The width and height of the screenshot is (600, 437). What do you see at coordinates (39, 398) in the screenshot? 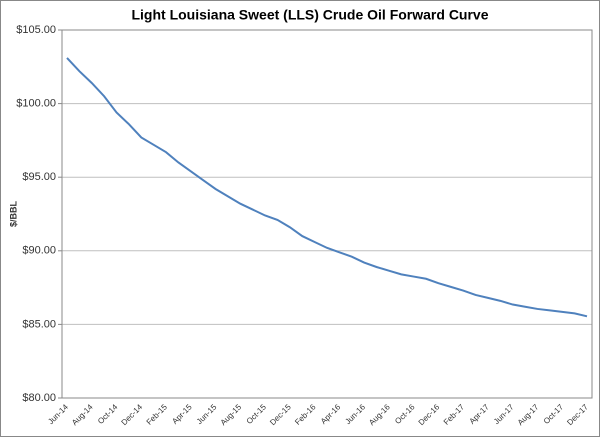
I see `y-tick-label: $80.00` at bounding box center [39, 398].